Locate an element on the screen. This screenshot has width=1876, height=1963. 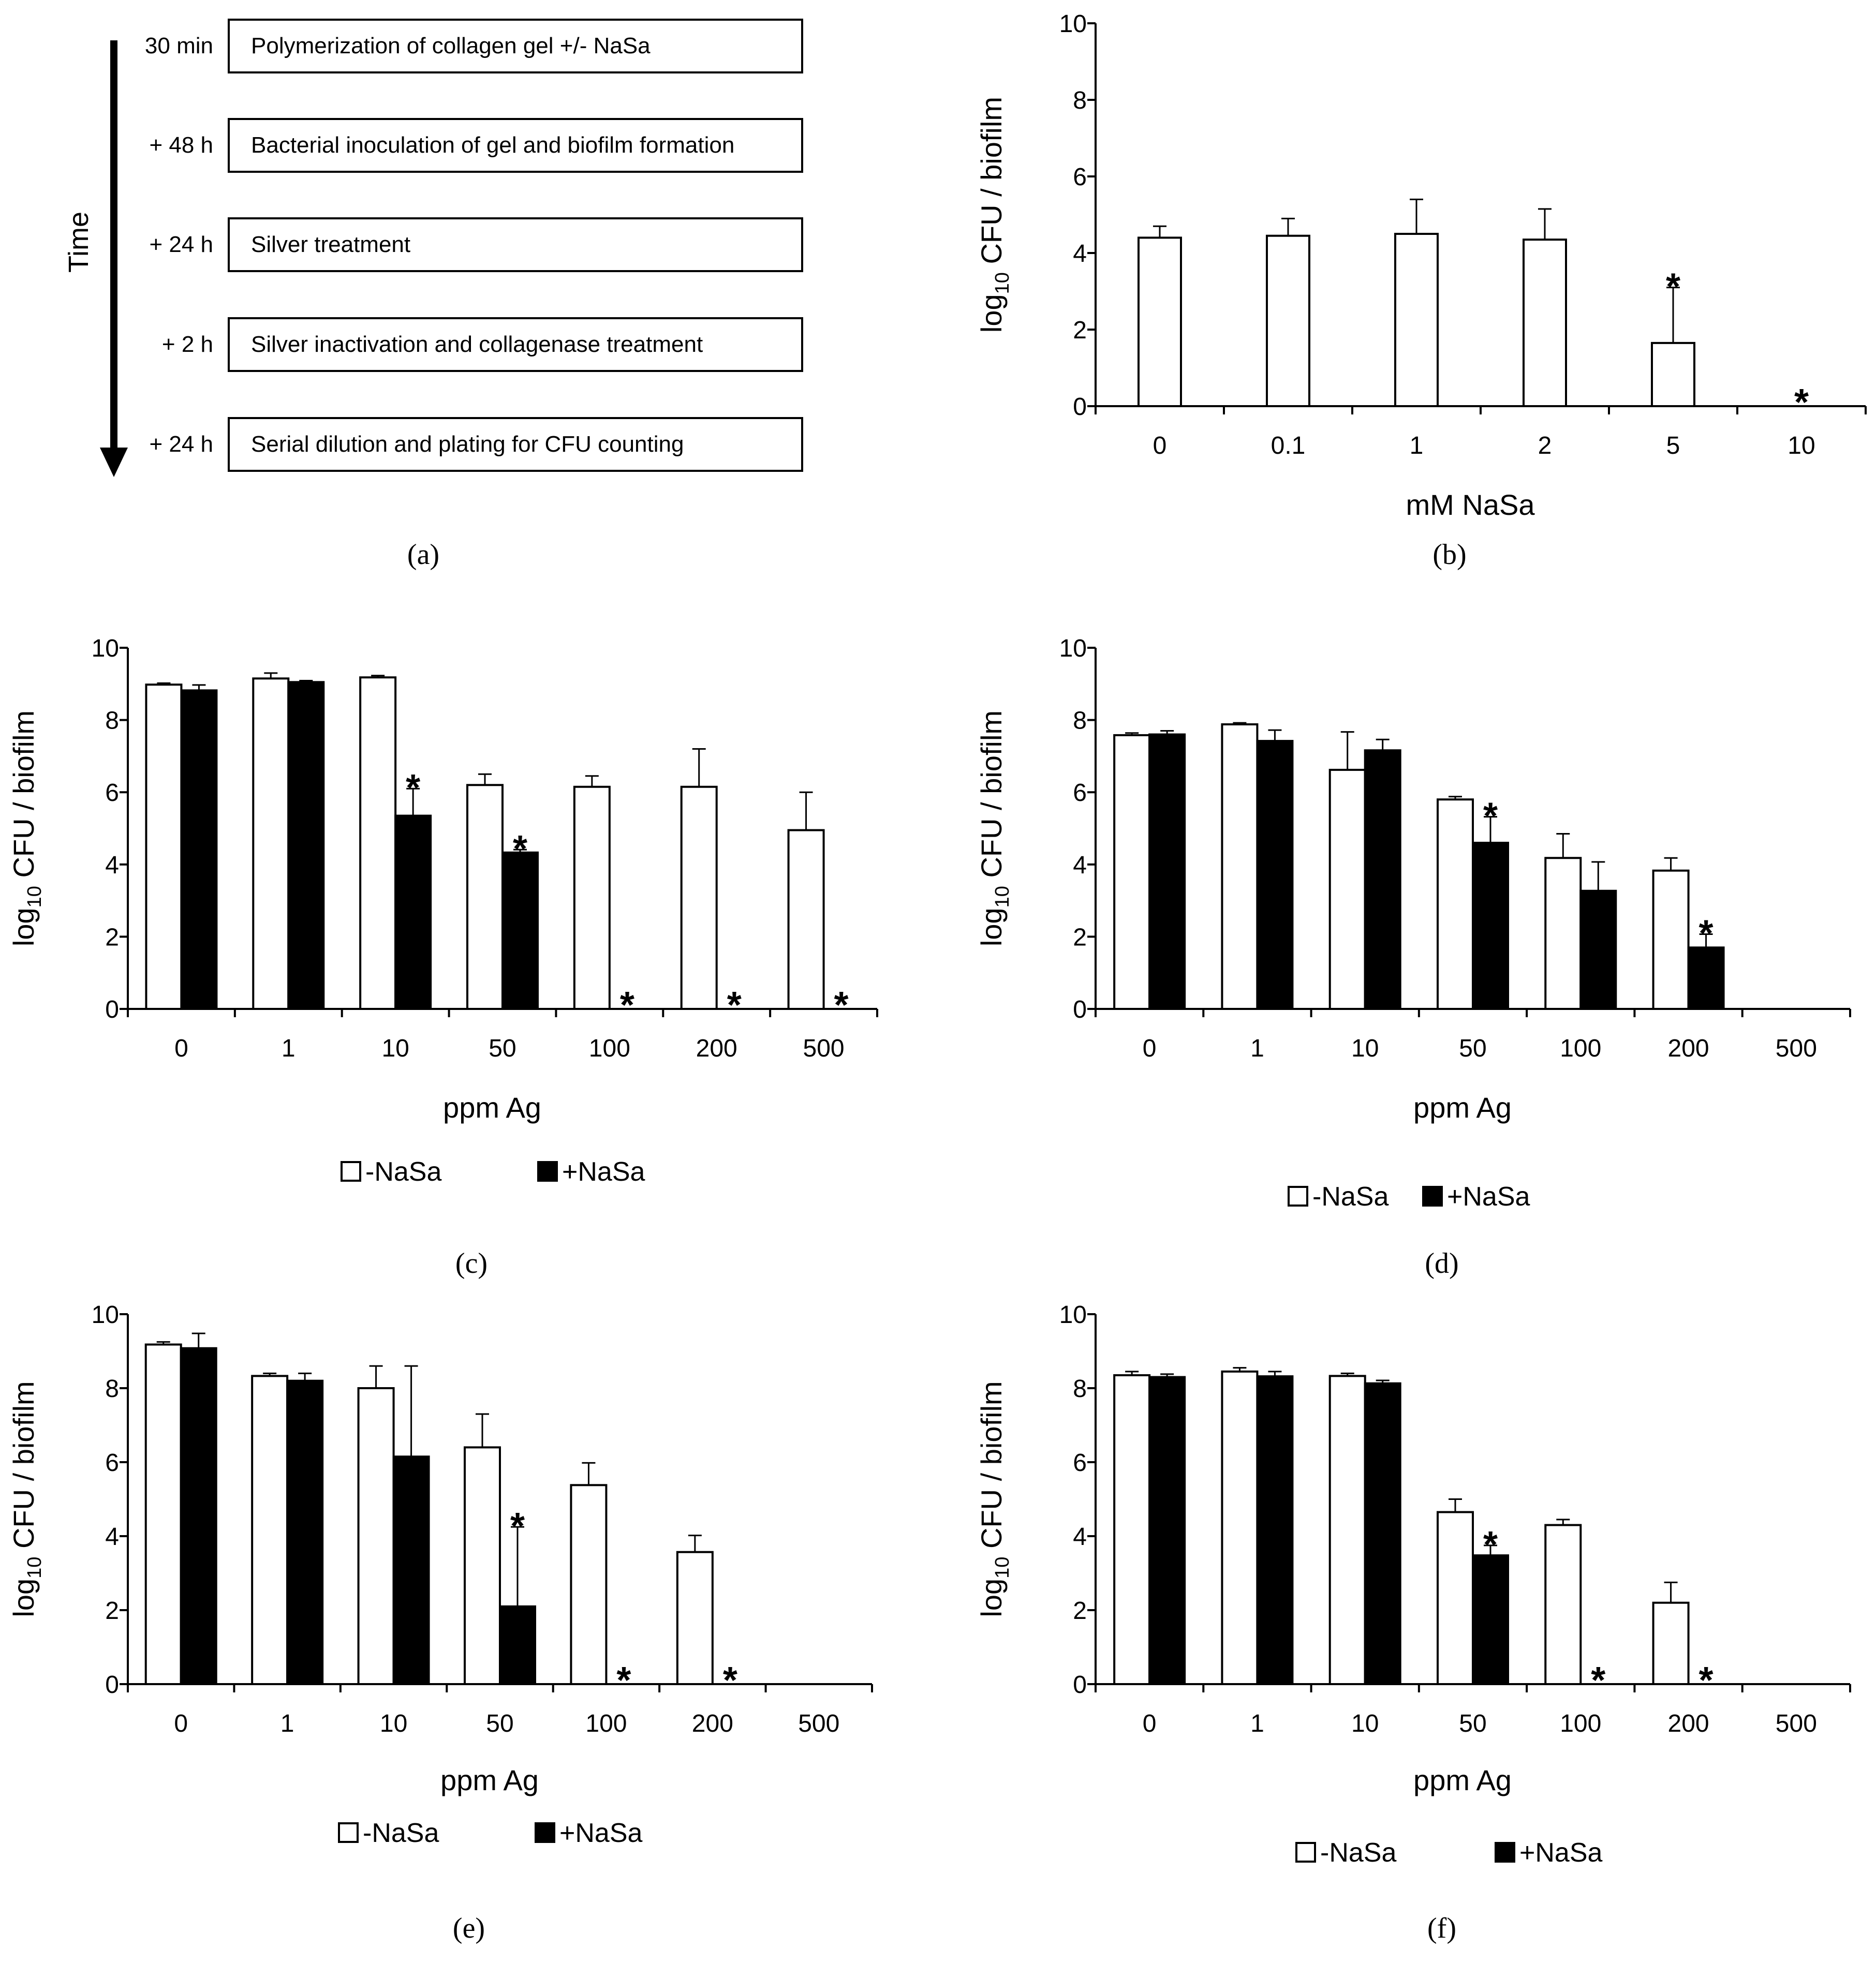
x-tick-label: 0.1 is located at coordinates (1288, 445).